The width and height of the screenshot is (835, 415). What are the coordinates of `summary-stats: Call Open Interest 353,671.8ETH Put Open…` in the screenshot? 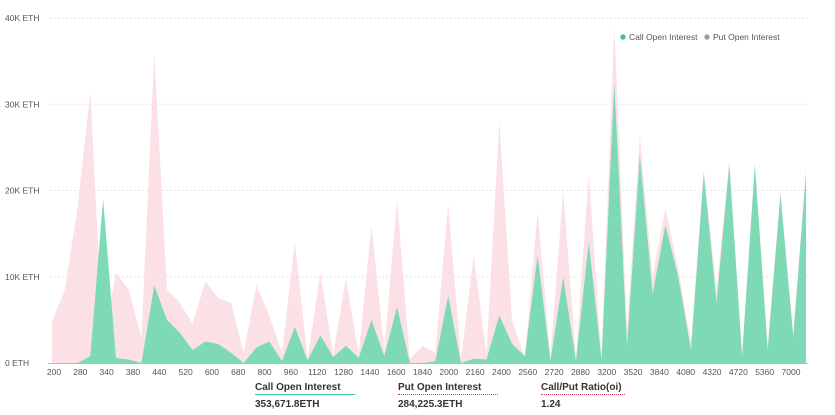 It's located at (417, 398).